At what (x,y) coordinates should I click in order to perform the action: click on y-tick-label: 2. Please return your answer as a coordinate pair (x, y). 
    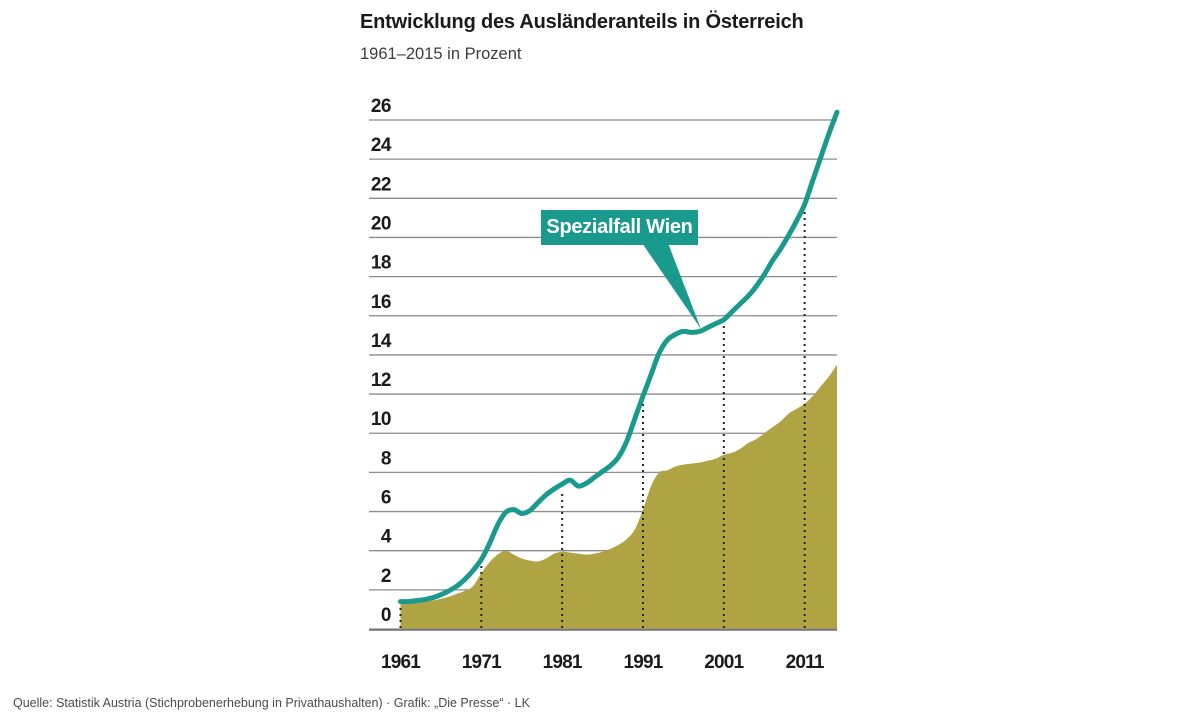
    Looking at the image, I should click on (386, 576).